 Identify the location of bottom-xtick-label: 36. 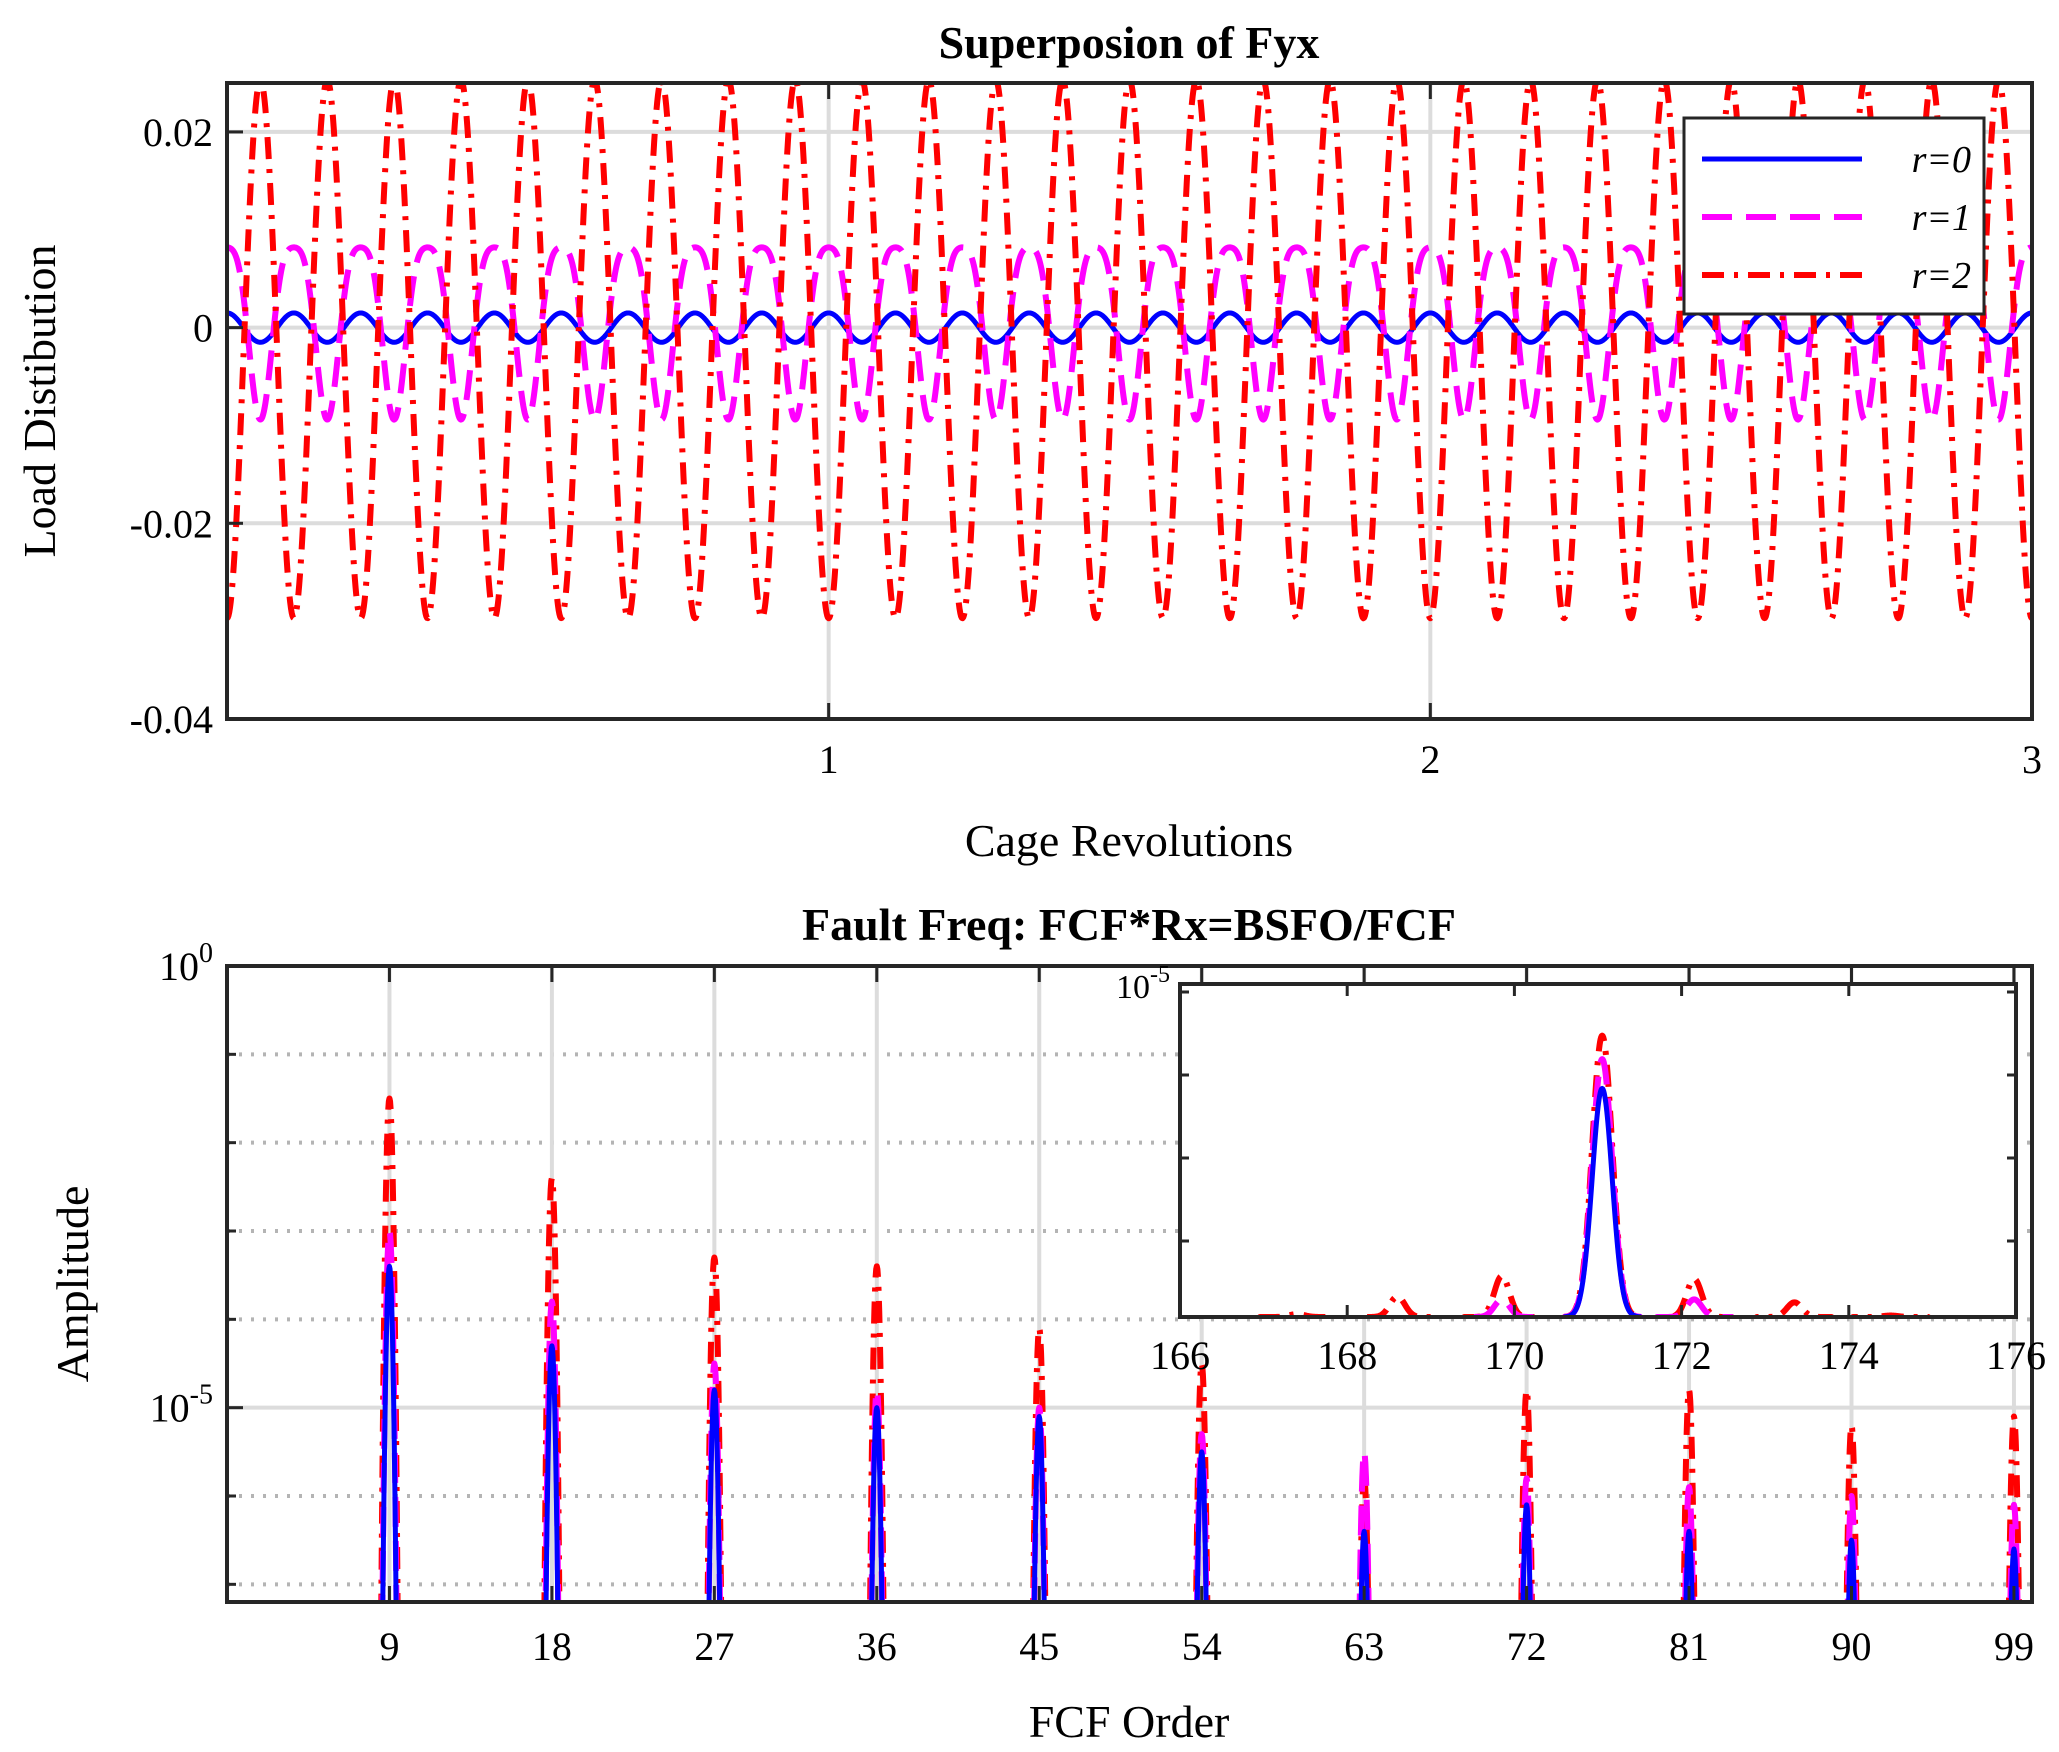
(877, 1646).